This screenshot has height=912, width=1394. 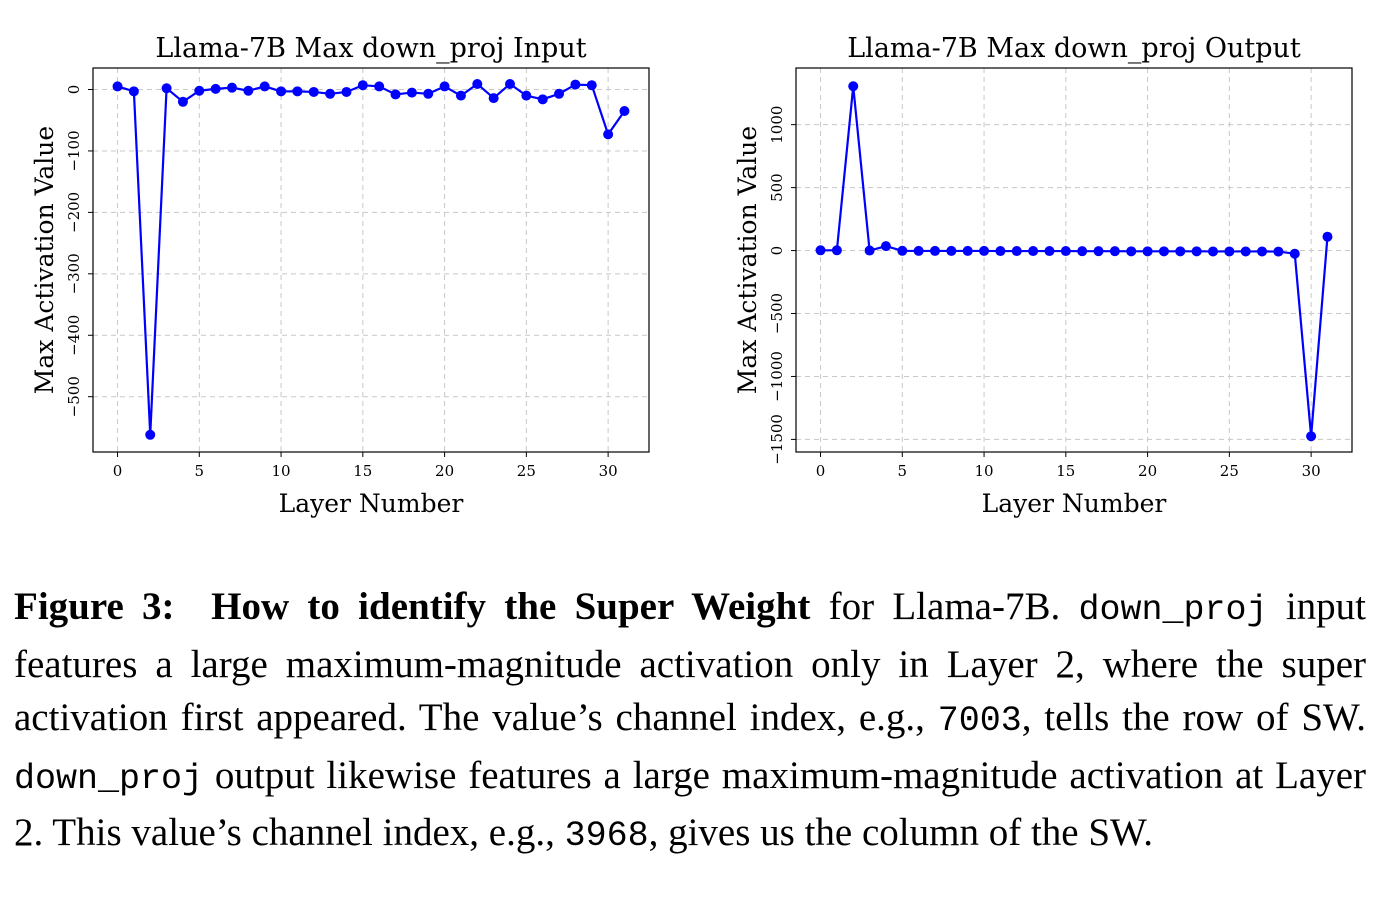 What do you see at coordinates (1193, 717) in the screenshot?
I see `caption-text: , tells the row of SW.` at bounding box center [1193, 717].